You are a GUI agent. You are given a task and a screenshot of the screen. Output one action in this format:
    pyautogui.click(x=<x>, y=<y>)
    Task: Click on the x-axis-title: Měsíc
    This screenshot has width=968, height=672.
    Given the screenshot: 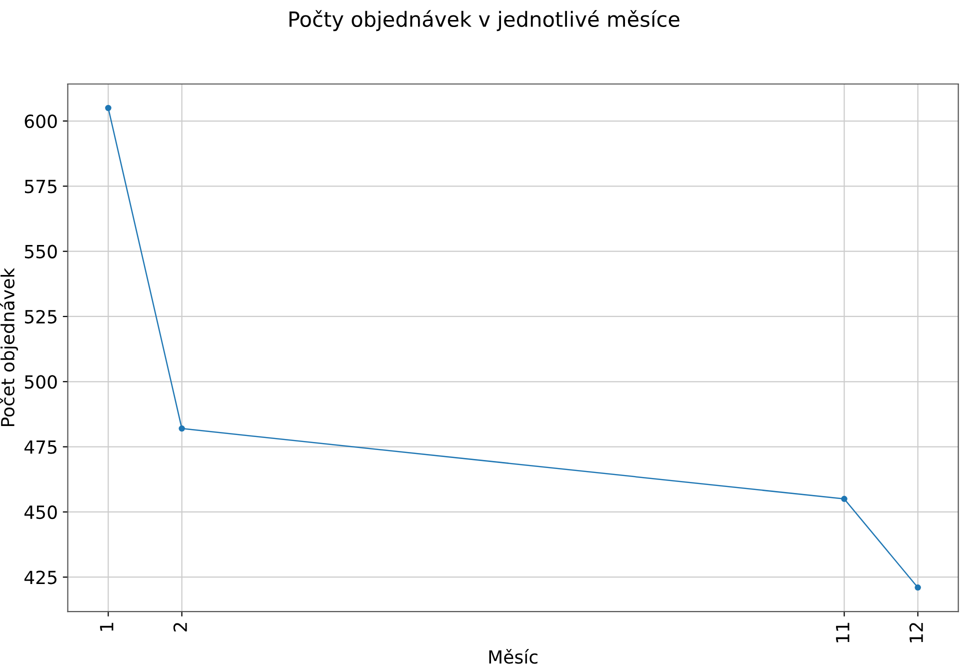 What is the action you would take?
    pyautogui.click(x=513, y=656)
    